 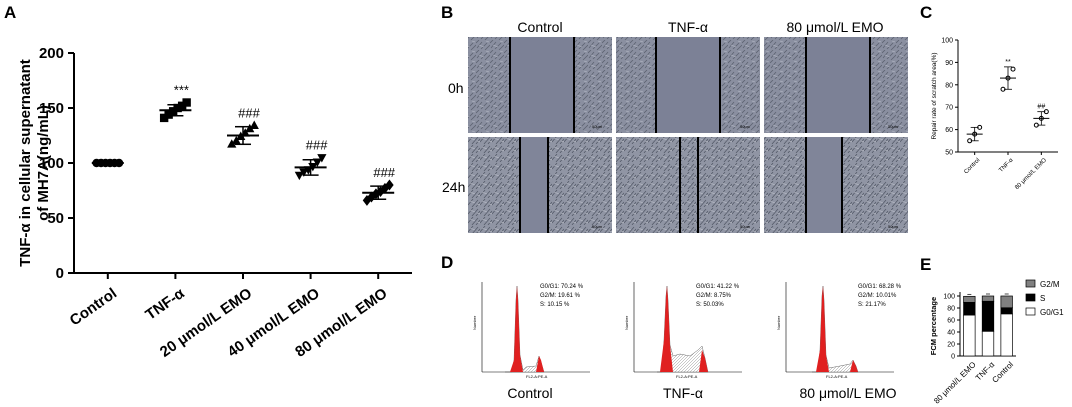 What do you see at coordinates (10, 12) in the screenshot?
I see `panel-a-letter: A` at bounding box center [10, 12].